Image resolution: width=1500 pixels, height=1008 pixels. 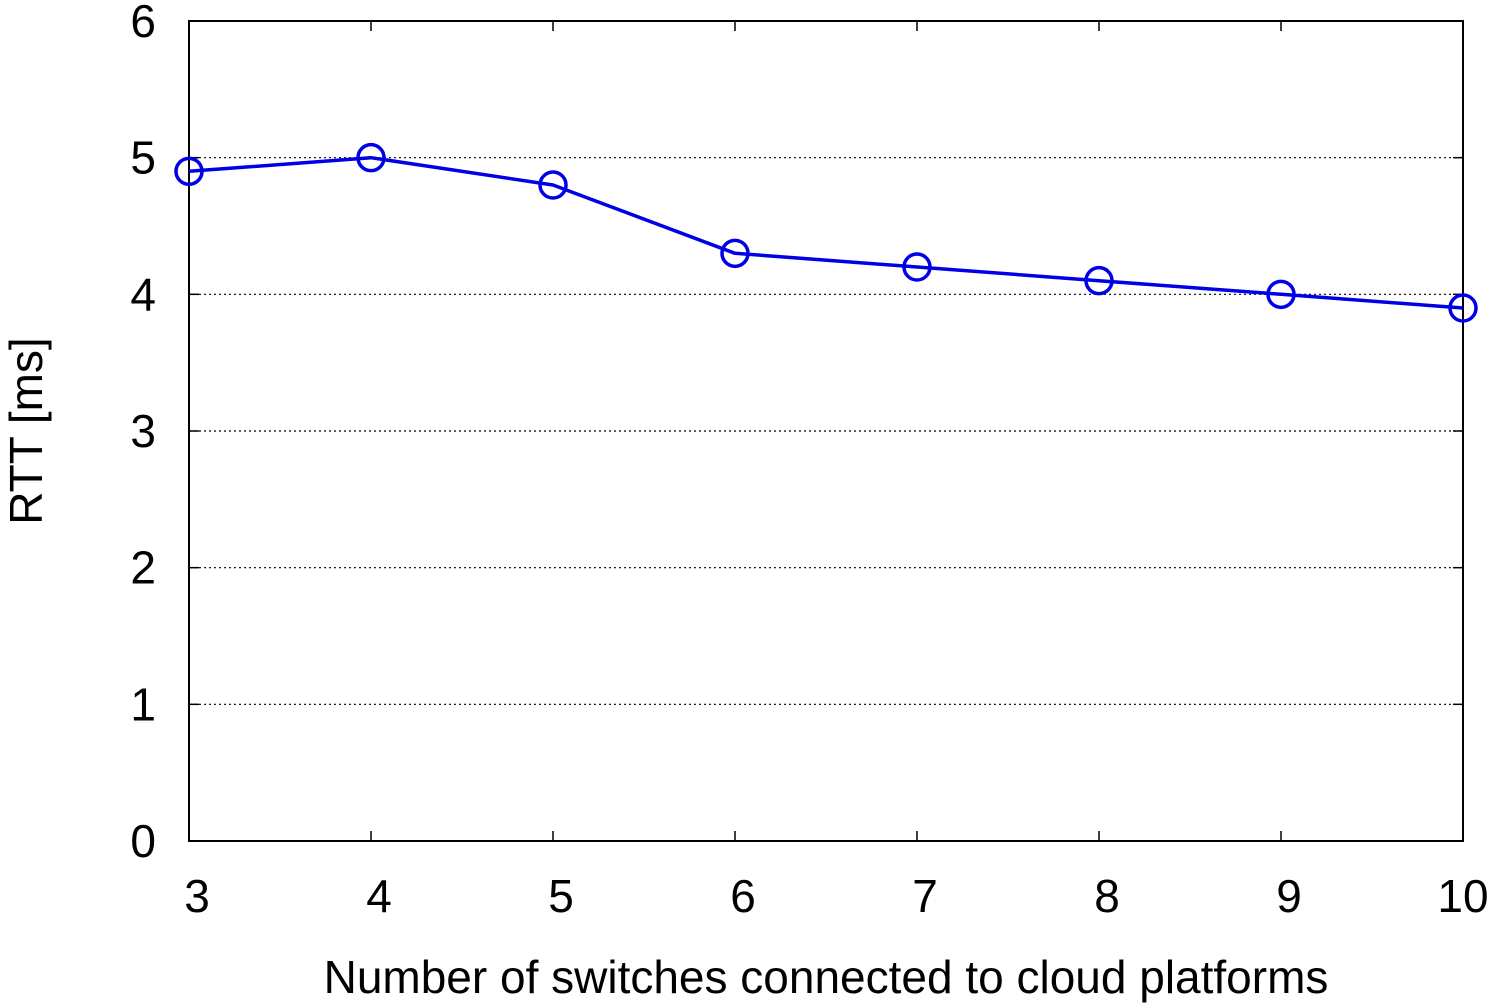 I want to click on x-tick-label: 4, so click(x=379, y=896).